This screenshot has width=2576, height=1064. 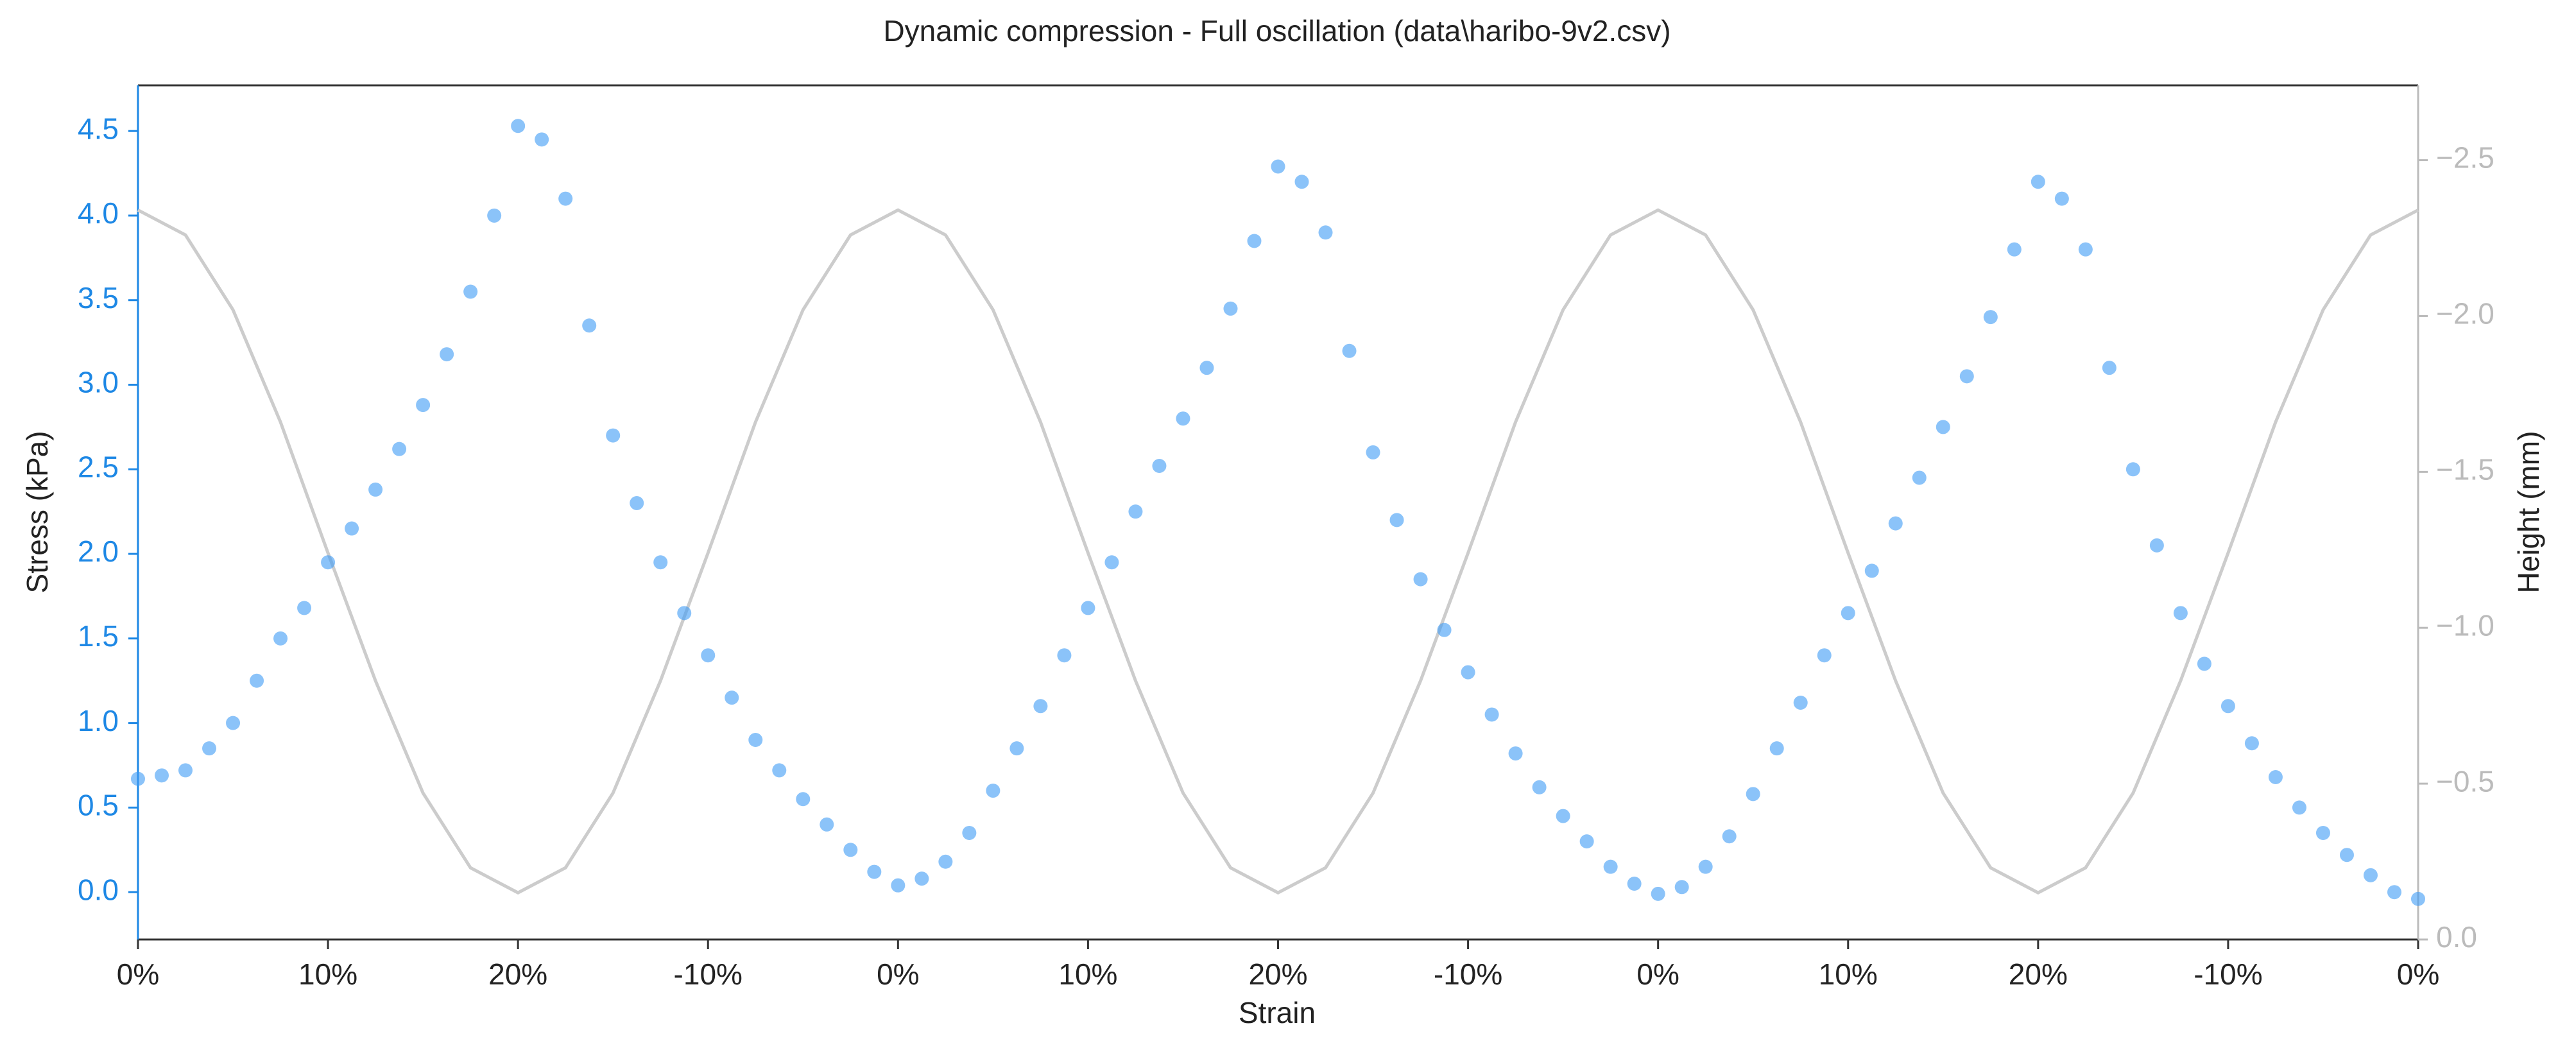 What do you see at coordinates (2465, 781) in the screenshot?
I see `y2-tick-label: −0.5` at bounding box center [2465, 781].